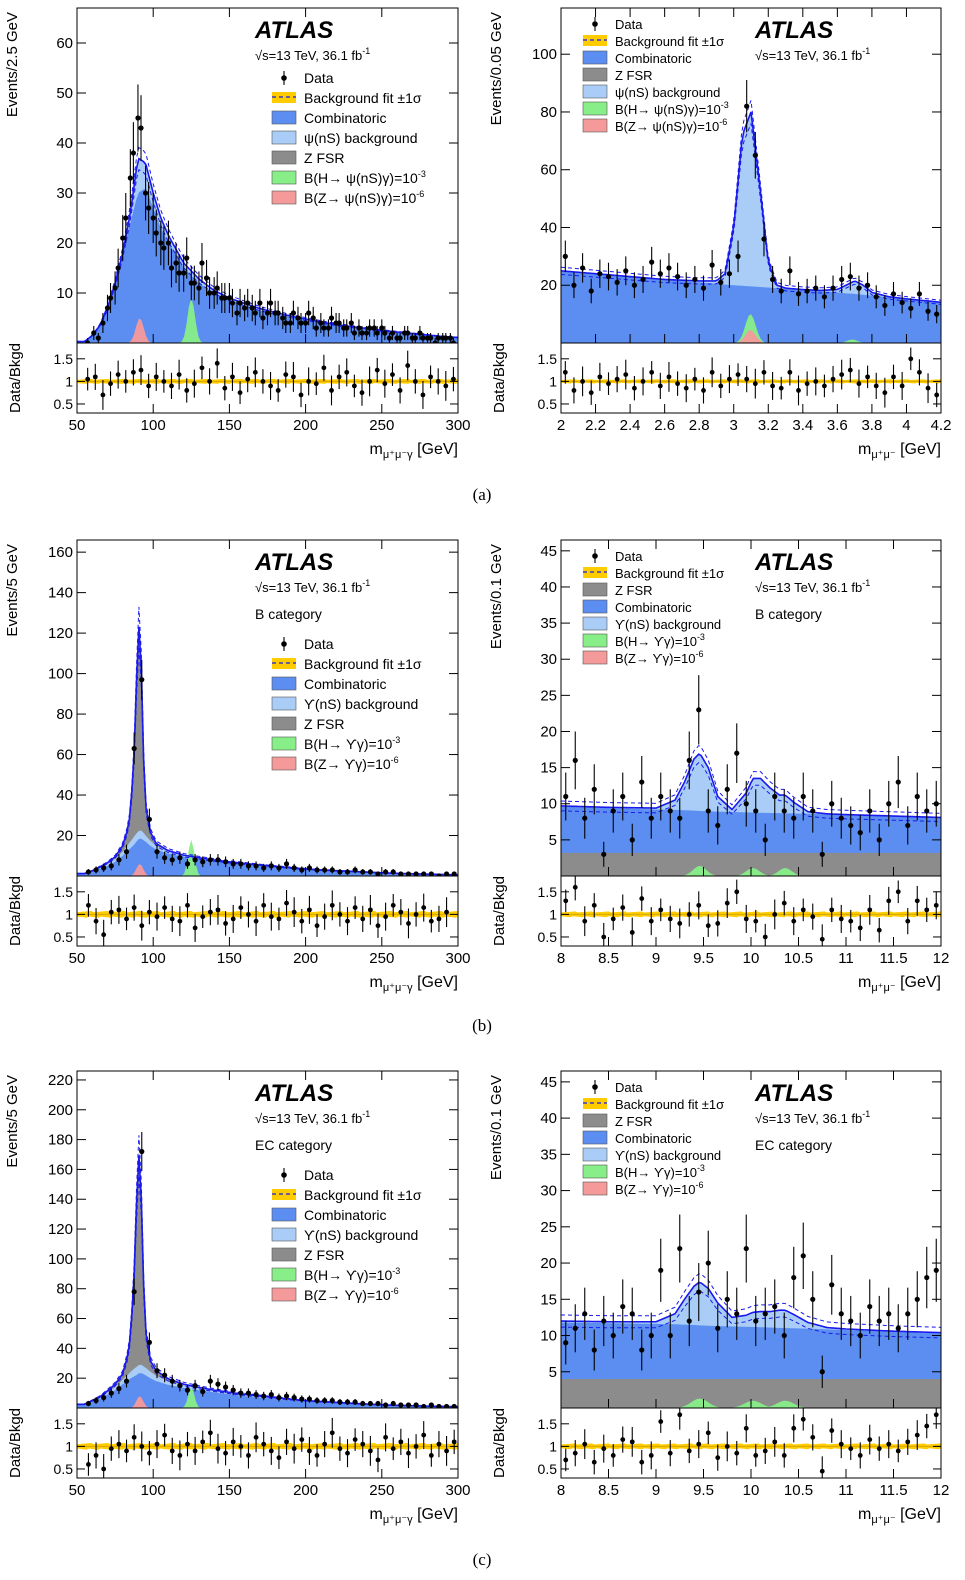  Describe the element at coordinates (414, 984) in the screenshot. I see `x-axis-label: mμ⁺μ⁻γ [GeV]` at that location.